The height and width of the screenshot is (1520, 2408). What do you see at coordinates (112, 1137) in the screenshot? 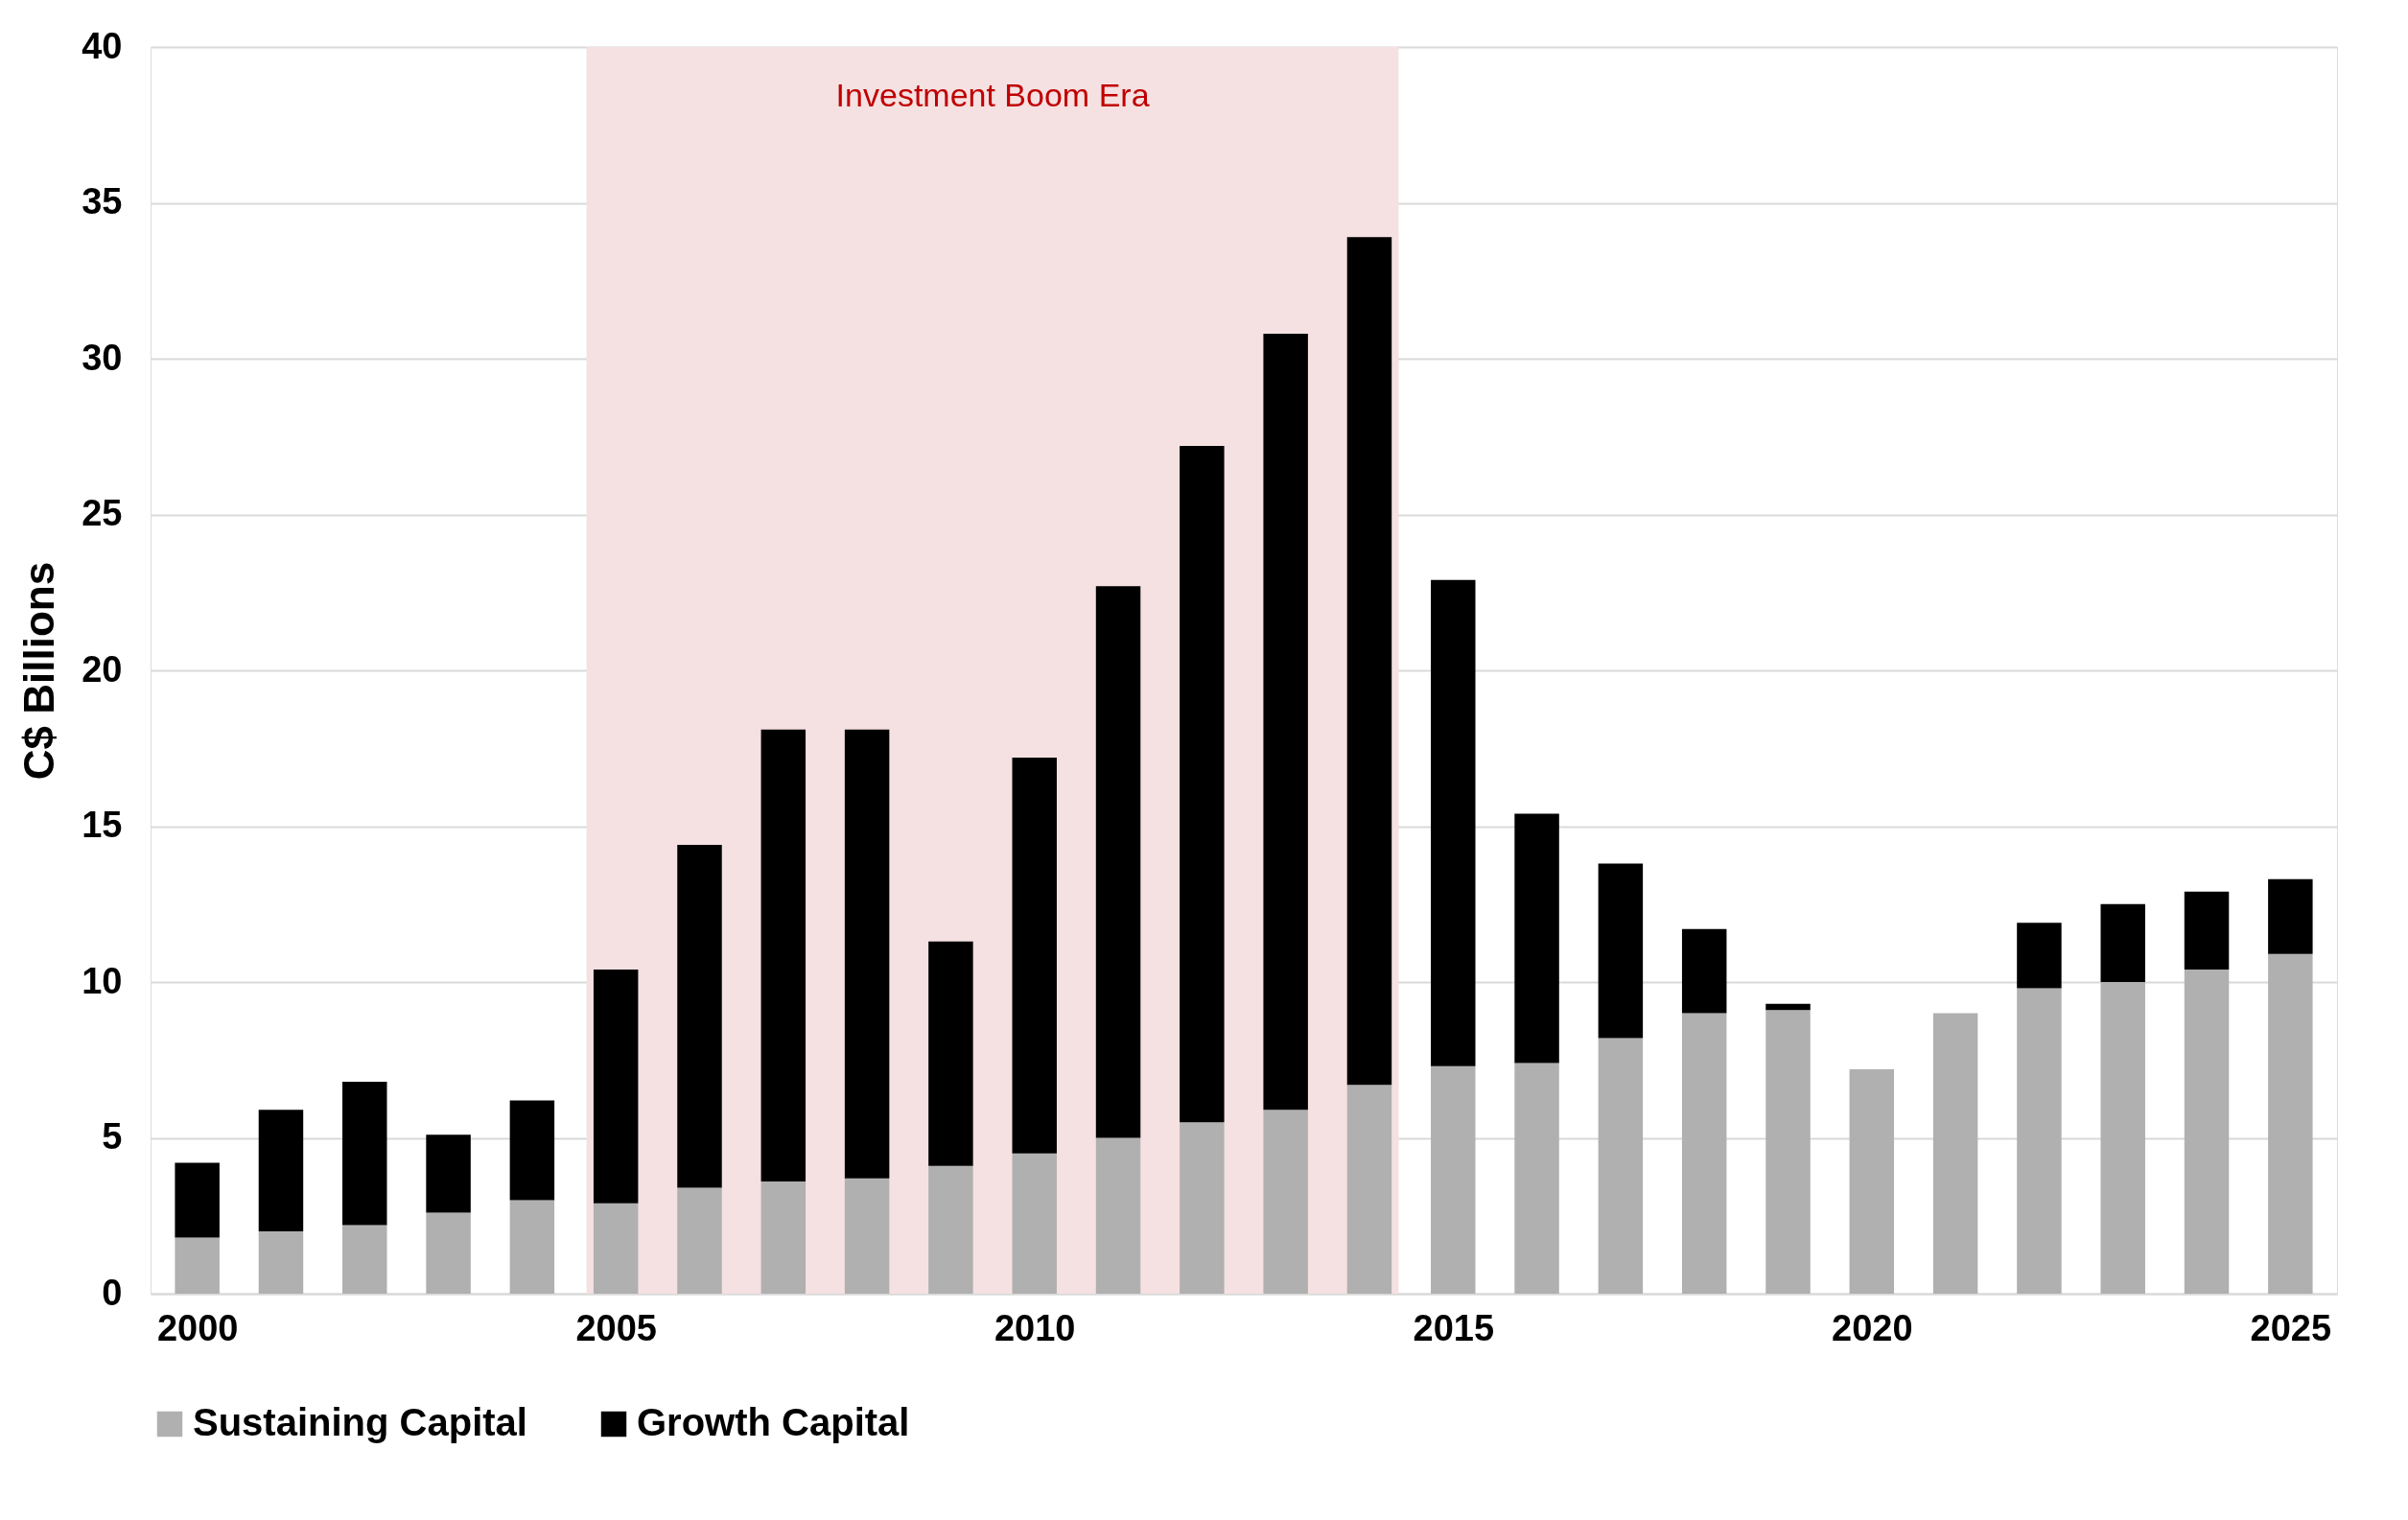
I see `y-tick-label: 5` at bounding box center [112, 1137].